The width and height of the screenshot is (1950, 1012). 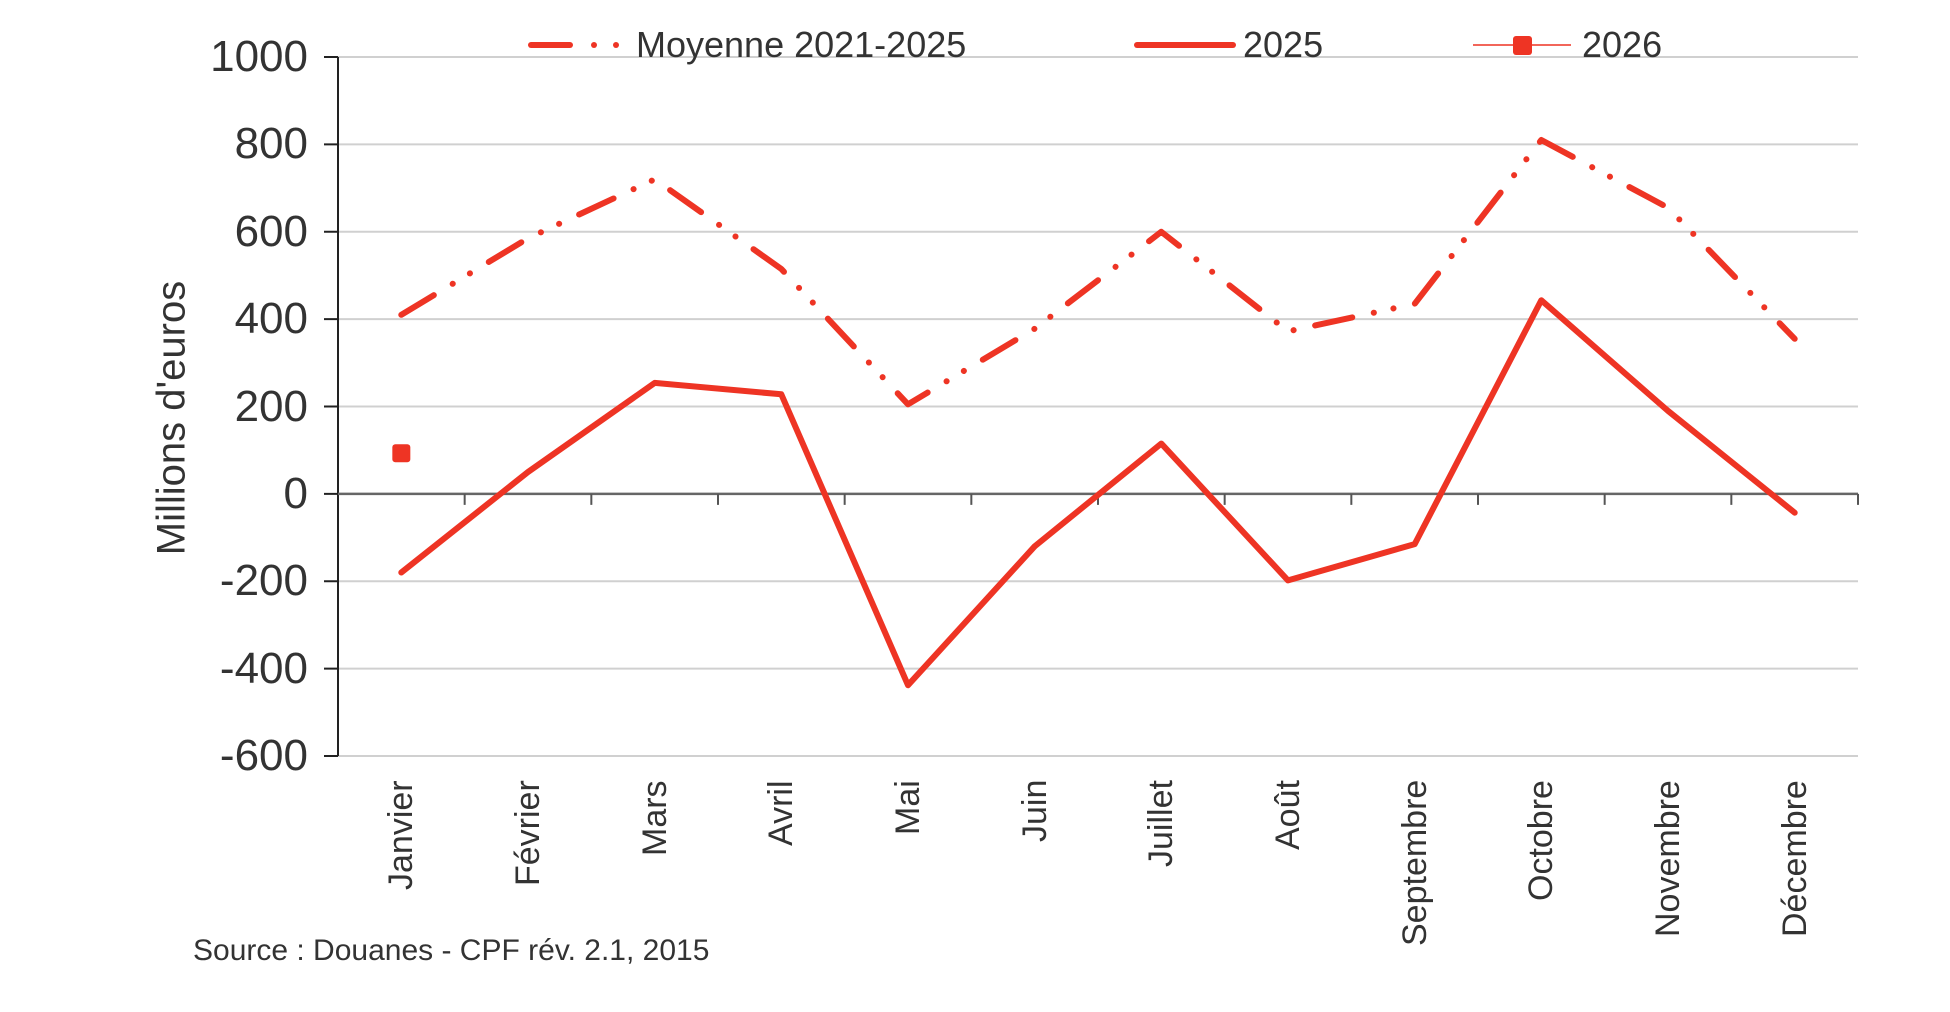 What do you see at coordinates (1414, 863) in the screenshot?
I see `x-tick-label: Septembre` at bounding box center [1414, 863].